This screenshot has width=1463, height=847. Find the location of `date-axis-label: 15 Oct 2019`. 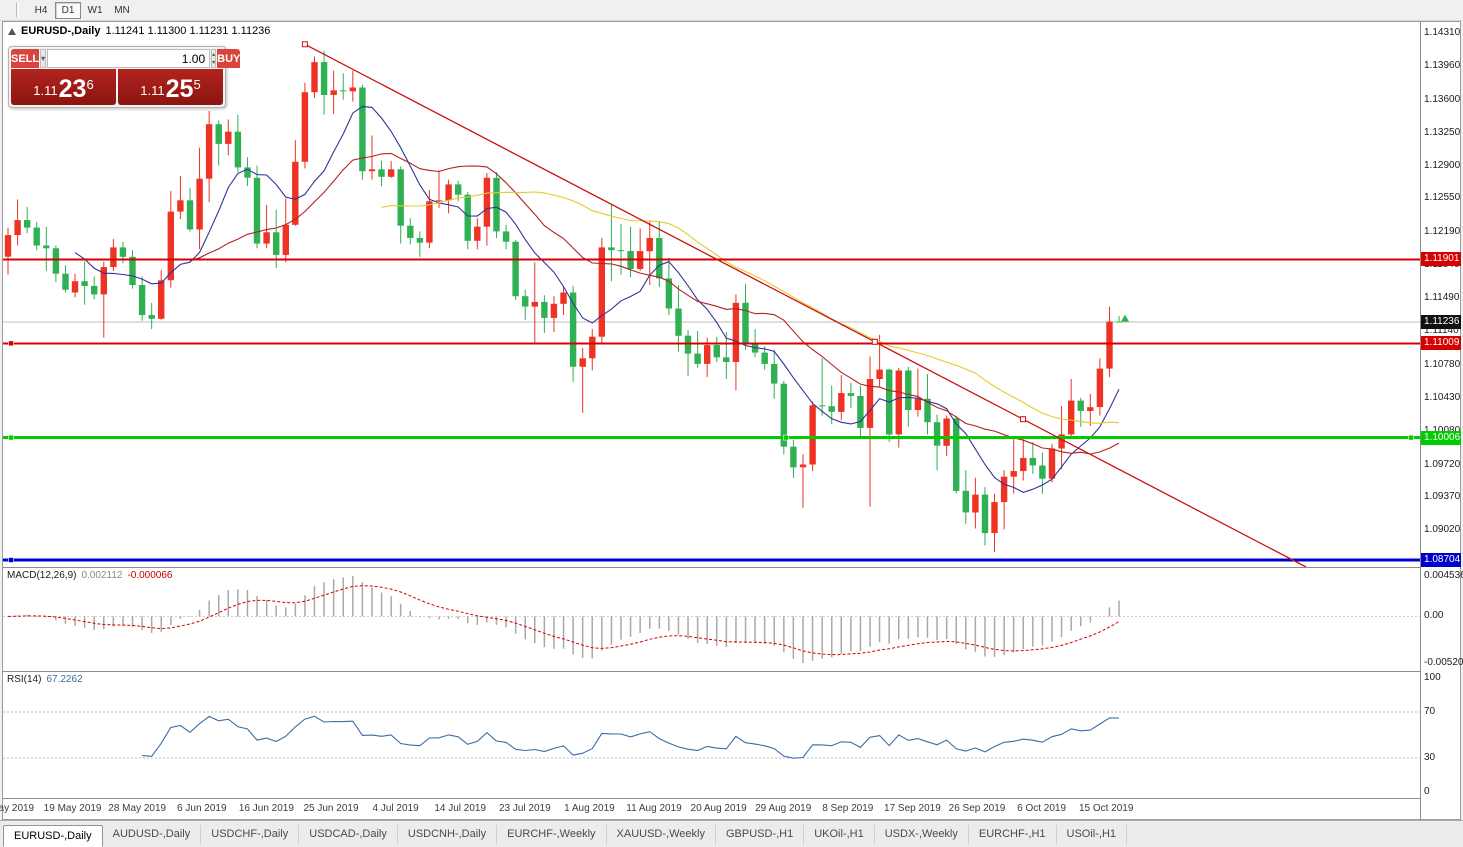

date-axis-label: 15 Oct 2019 is located at coordinates (1106, 808).